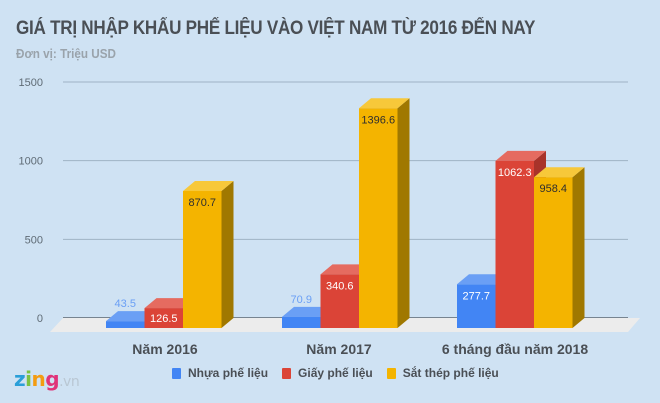 Image resolution: width=660 pixels, height=403 pixels. What do you see at coordinates (378, 120) in the screenshot?
I see `data-label: 1396.6` at bounding box center [378, 120].